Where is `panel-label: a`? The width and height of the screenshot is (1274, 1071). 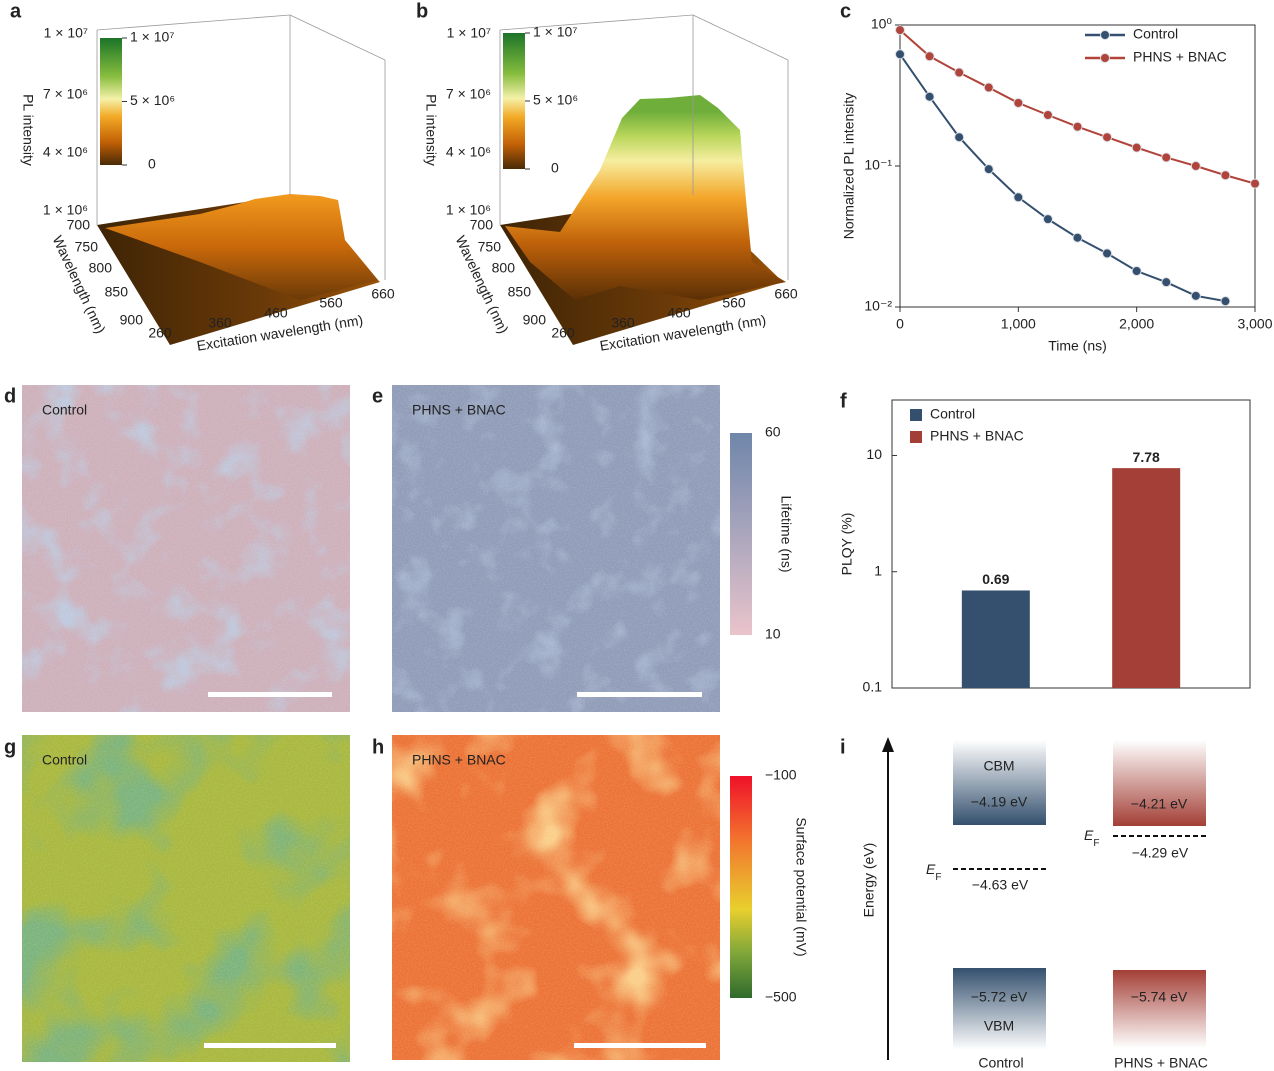
panel-label: a is located at coordinates (16, 11).